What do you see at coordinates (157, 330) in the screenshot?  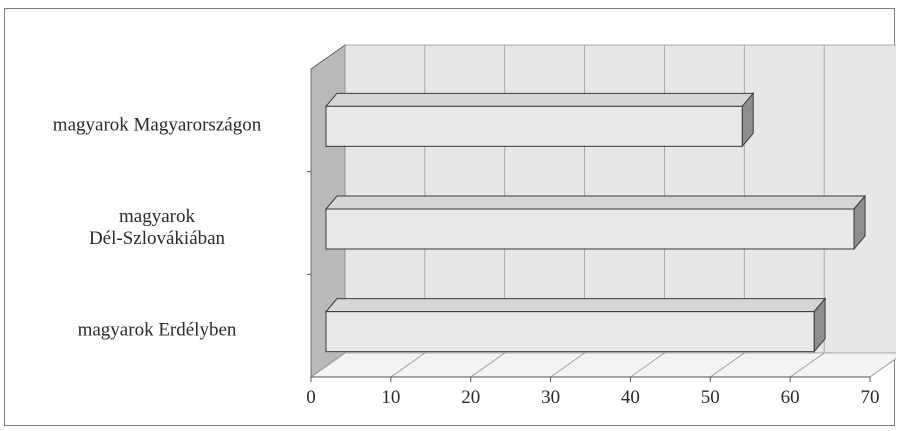 I see `category-label: magyarok Erdélyben` at bounding box center [157, 330].